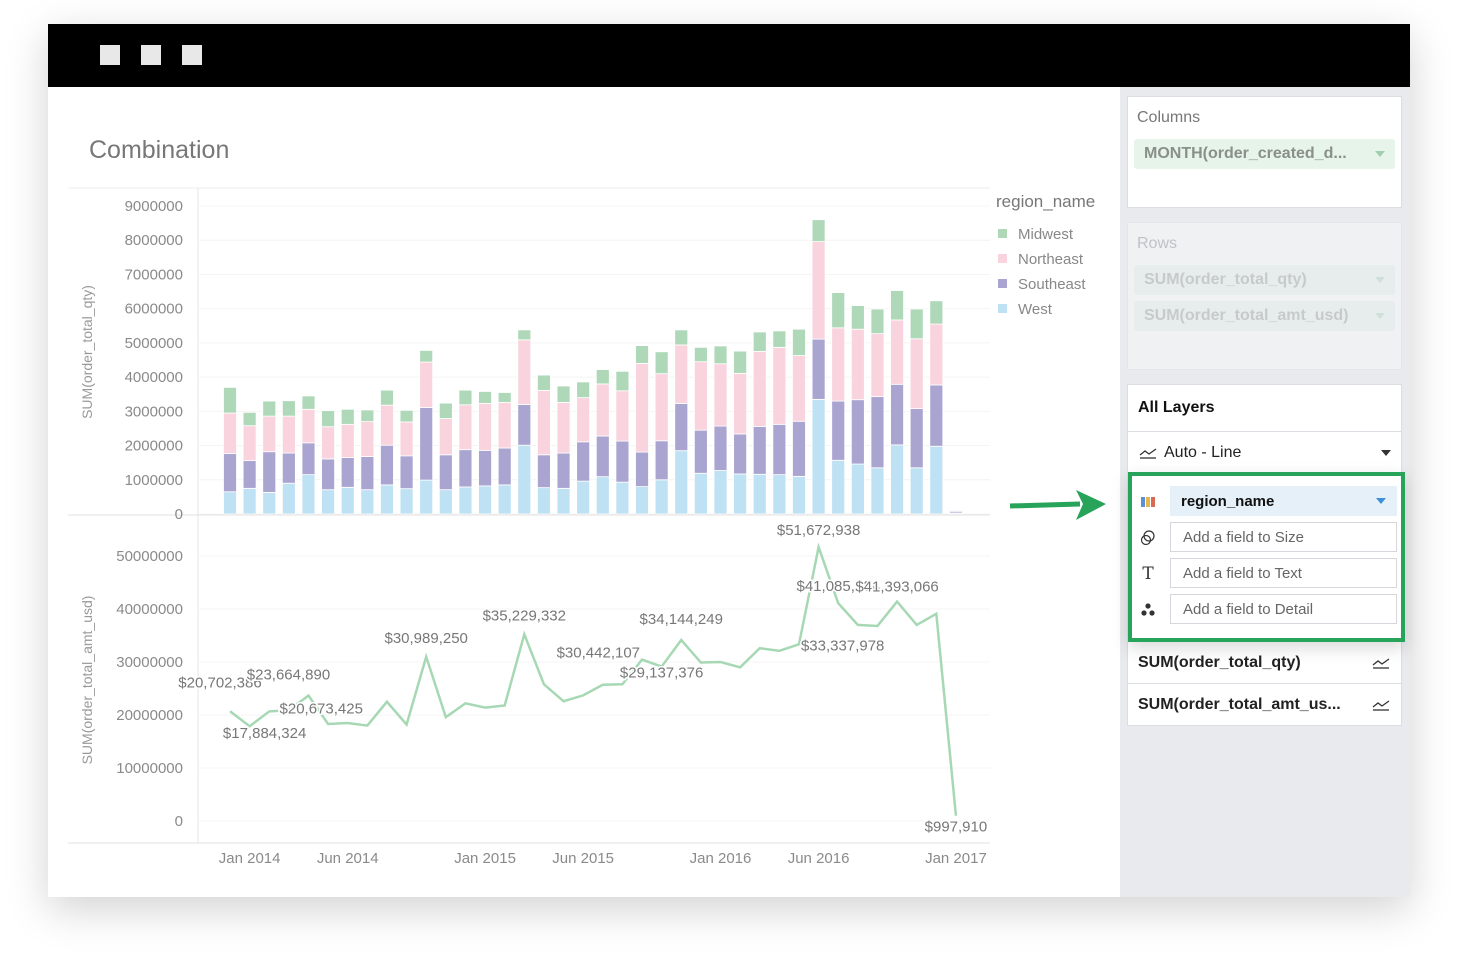 The width and height of the screenshot is (1459, 970). Describe the element at coordinates (1148, 502) in the screenshot. I see `color-icon` at that location.